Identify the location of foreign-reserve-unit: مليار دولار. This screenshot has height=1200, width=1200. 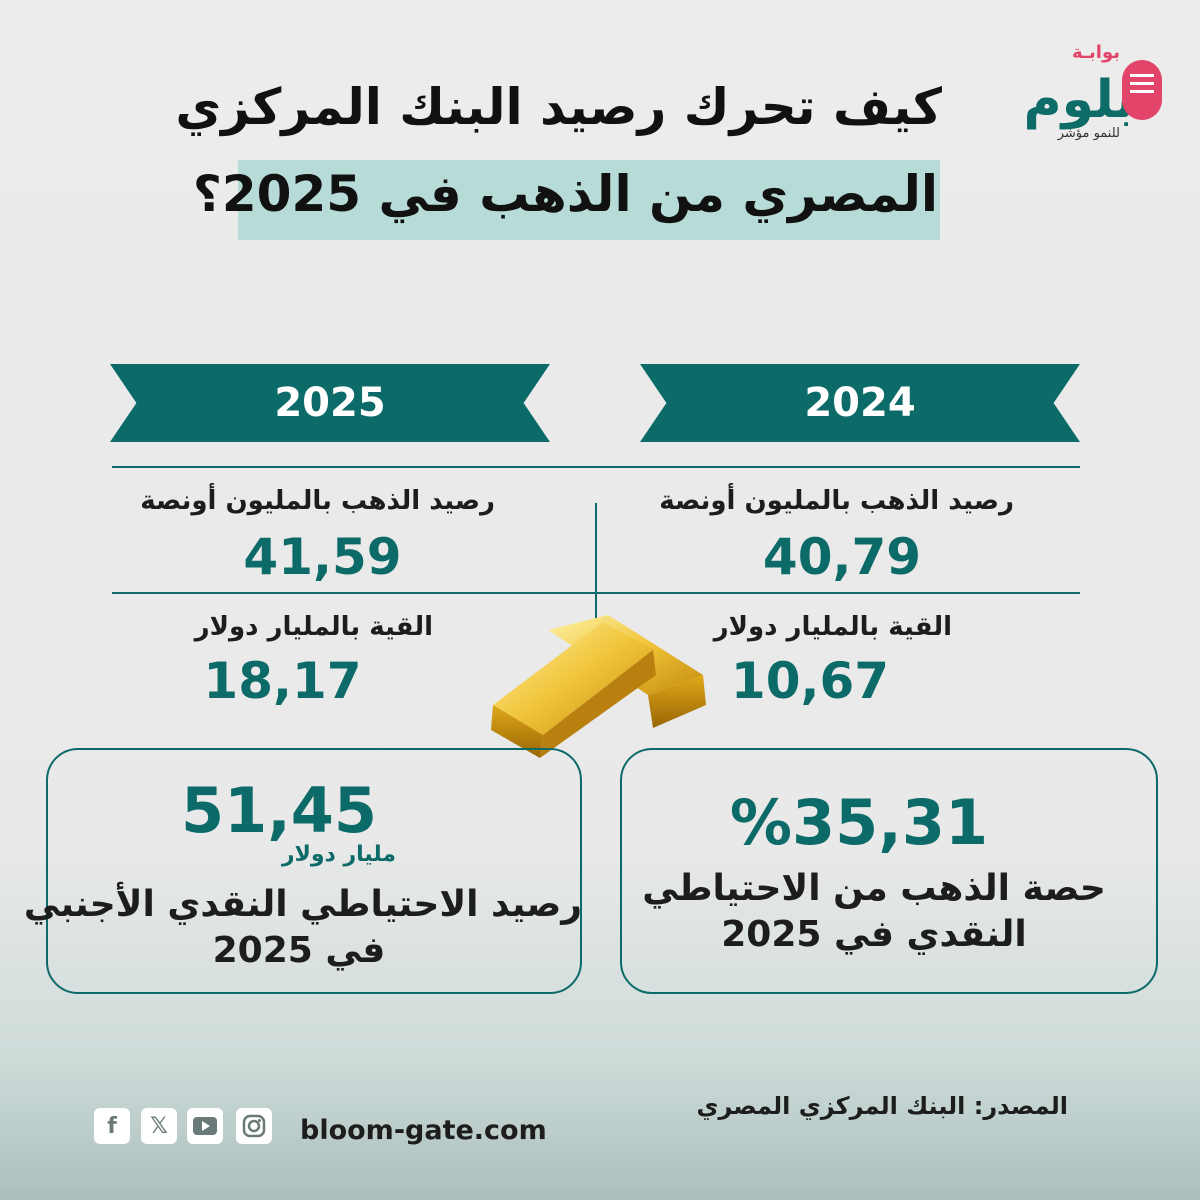
(338, 854).